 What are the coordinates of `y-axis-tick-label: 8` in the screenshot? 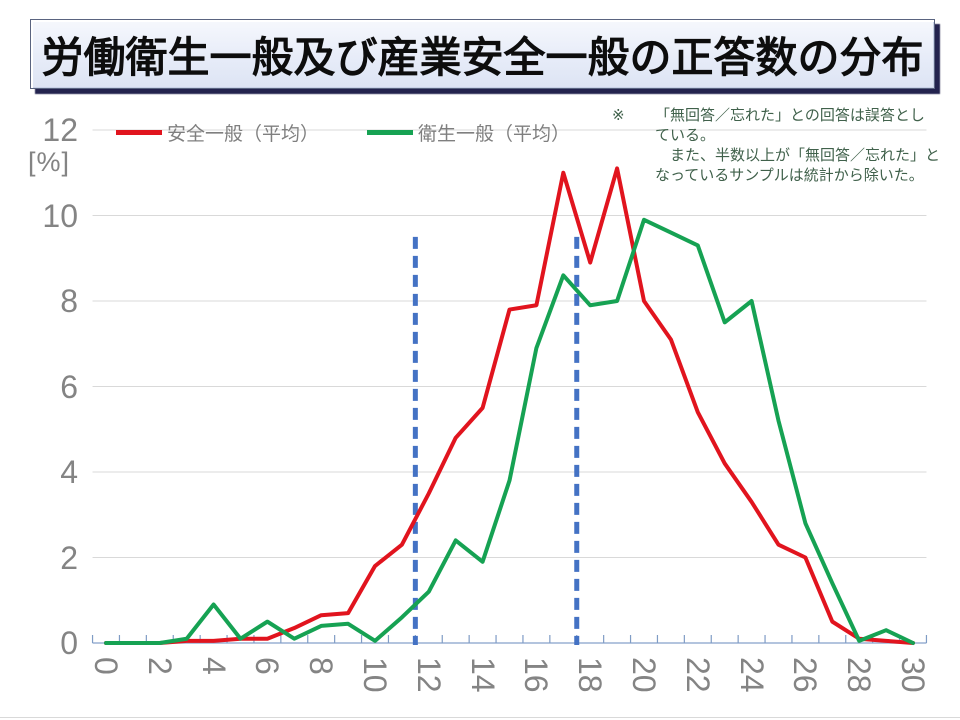 It's located at (69, 301).